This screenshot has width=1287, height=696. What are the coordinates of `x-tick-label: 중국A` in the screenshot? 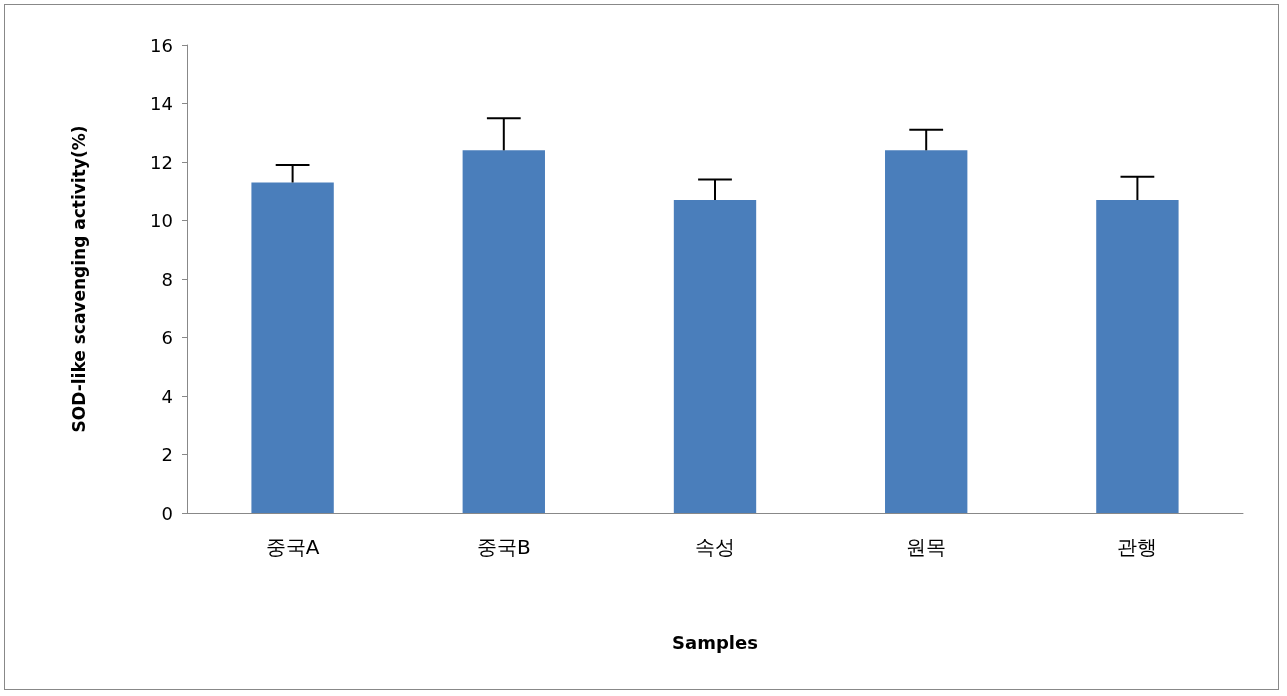 It's located at (292, 547).